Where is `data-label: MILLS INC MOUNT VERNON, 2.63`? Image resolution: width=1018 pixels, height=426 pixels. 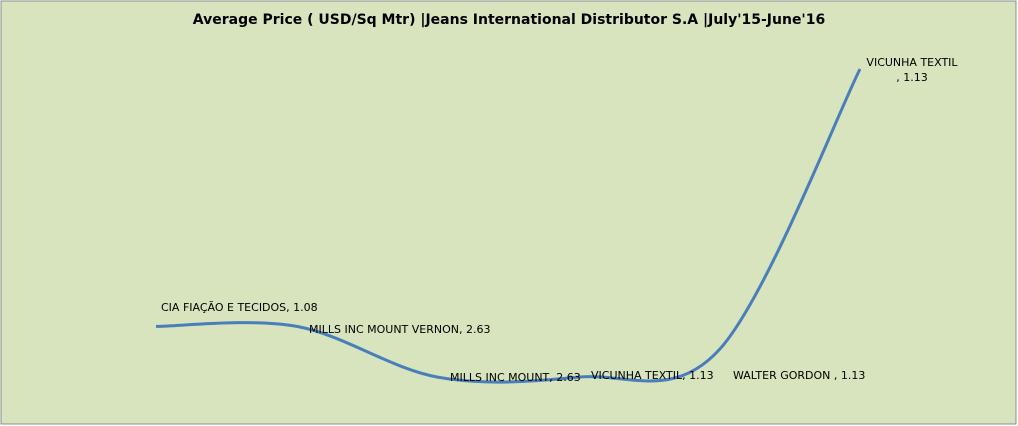
data-label: MILLS INC MOUNT VERNON, 2.63 is located at coordinates (399, 329).